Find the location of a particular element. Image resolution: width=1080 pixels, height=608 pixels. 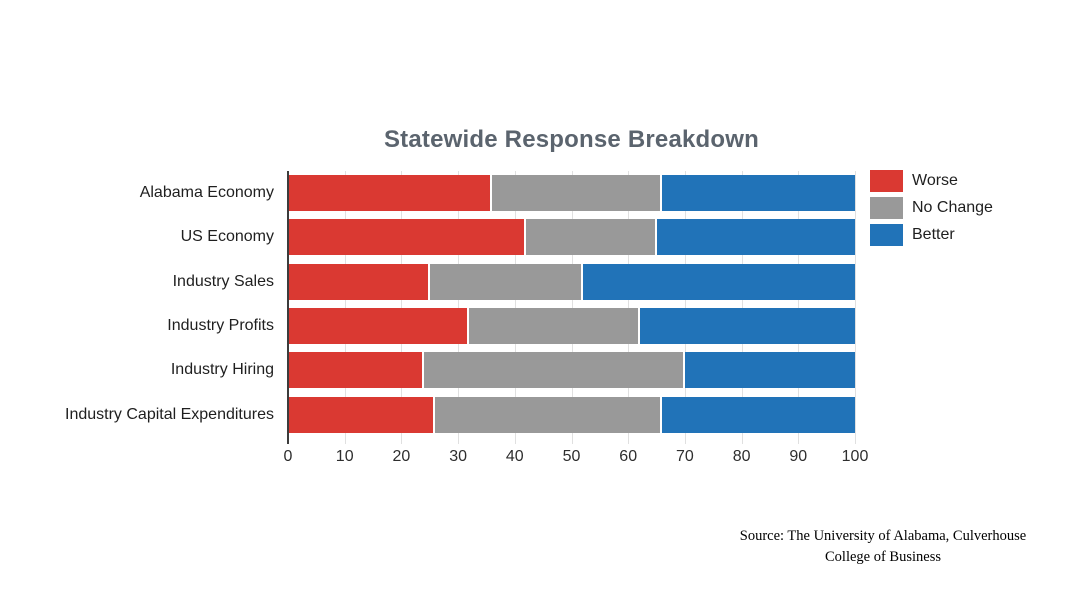

x-tick-label: 20 is located at coordinates (401, 456).